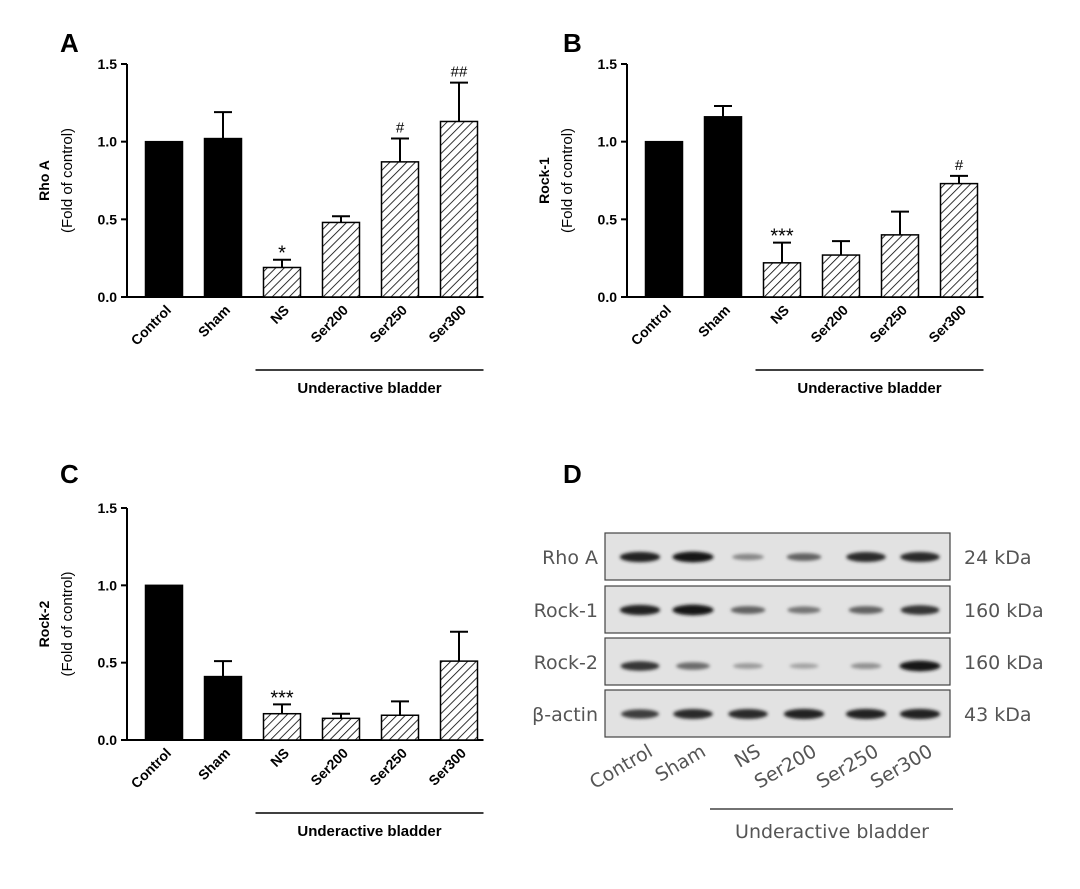 The width and height of the screenshot is (1080, 889). I want to click on significance-mark: *, so click(282, 254).